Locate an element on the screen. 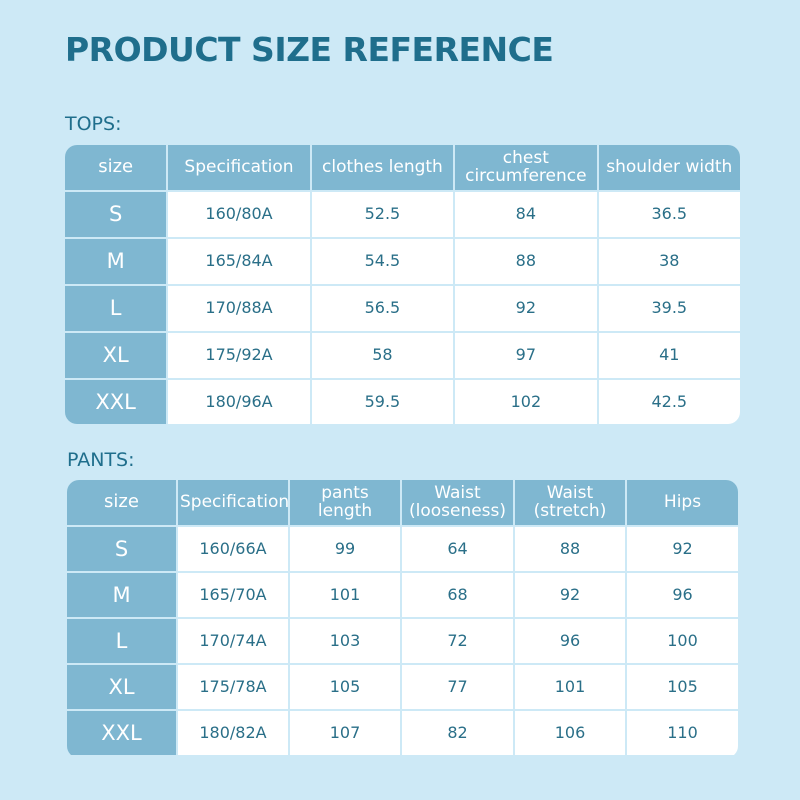 This screenshot has height=800, width=800. table-row: S 160/80A 52.5 84 36.5 is located at coordinates (402, 214).